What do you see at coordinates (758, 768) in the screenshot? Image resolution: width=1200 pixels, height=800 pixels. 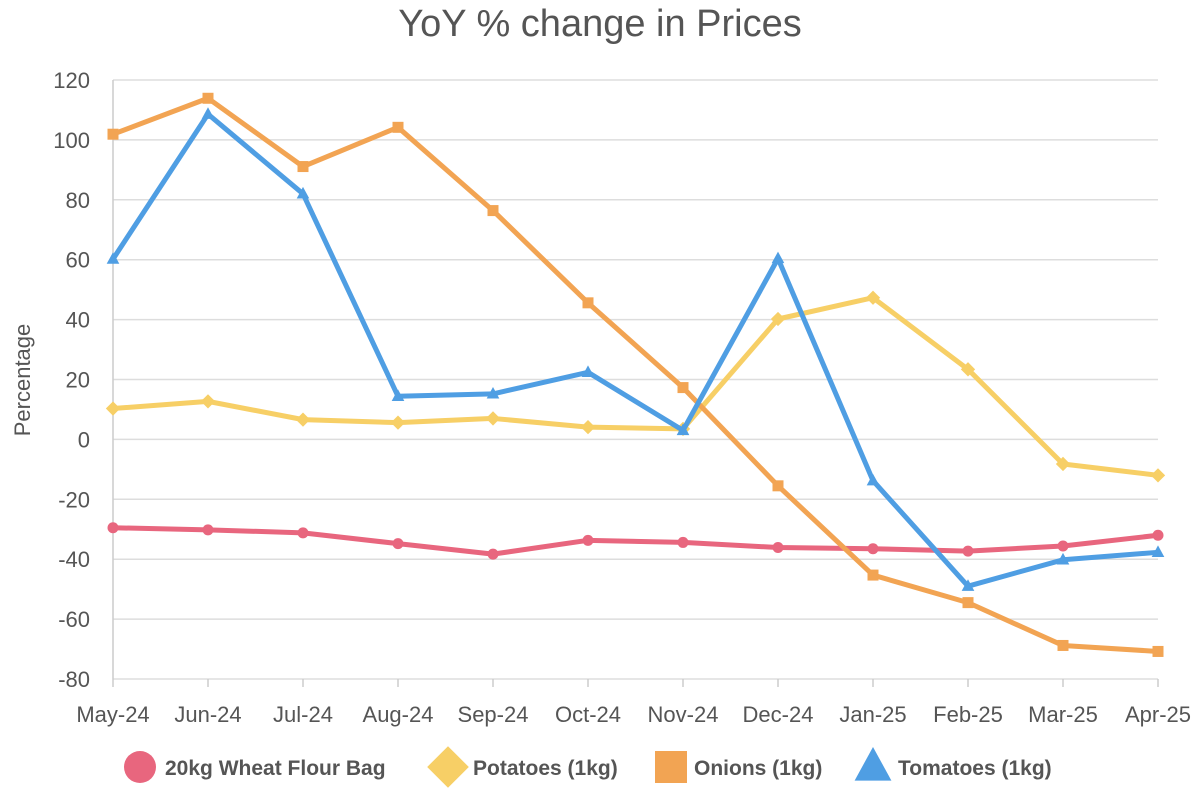 I see `legend-label: Onions (1kg)` at bounding box center [758, 768].